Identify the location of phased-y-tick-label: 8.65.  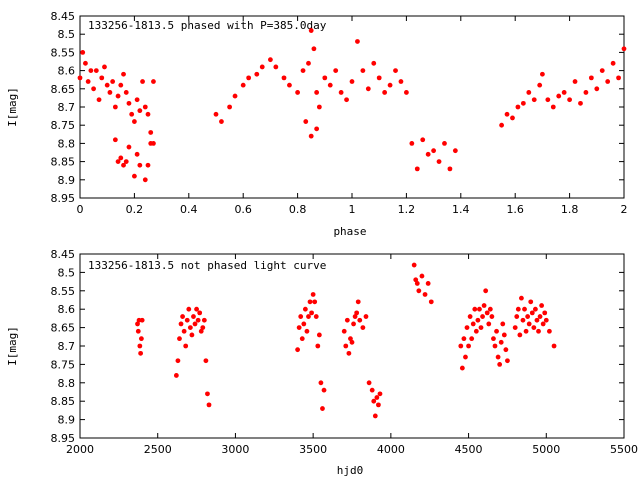
(63, 89).